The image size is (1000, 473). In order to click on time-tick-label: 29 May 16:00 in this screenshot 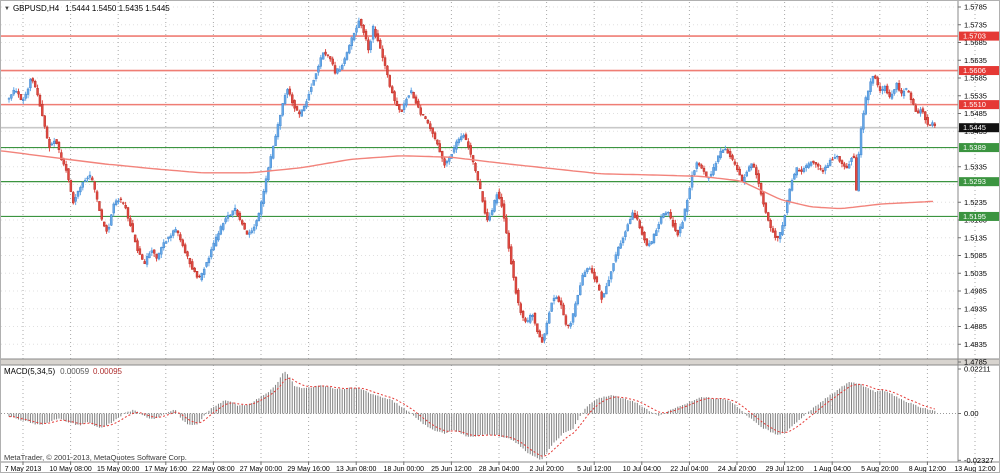, I will do `click(308, 469)`.